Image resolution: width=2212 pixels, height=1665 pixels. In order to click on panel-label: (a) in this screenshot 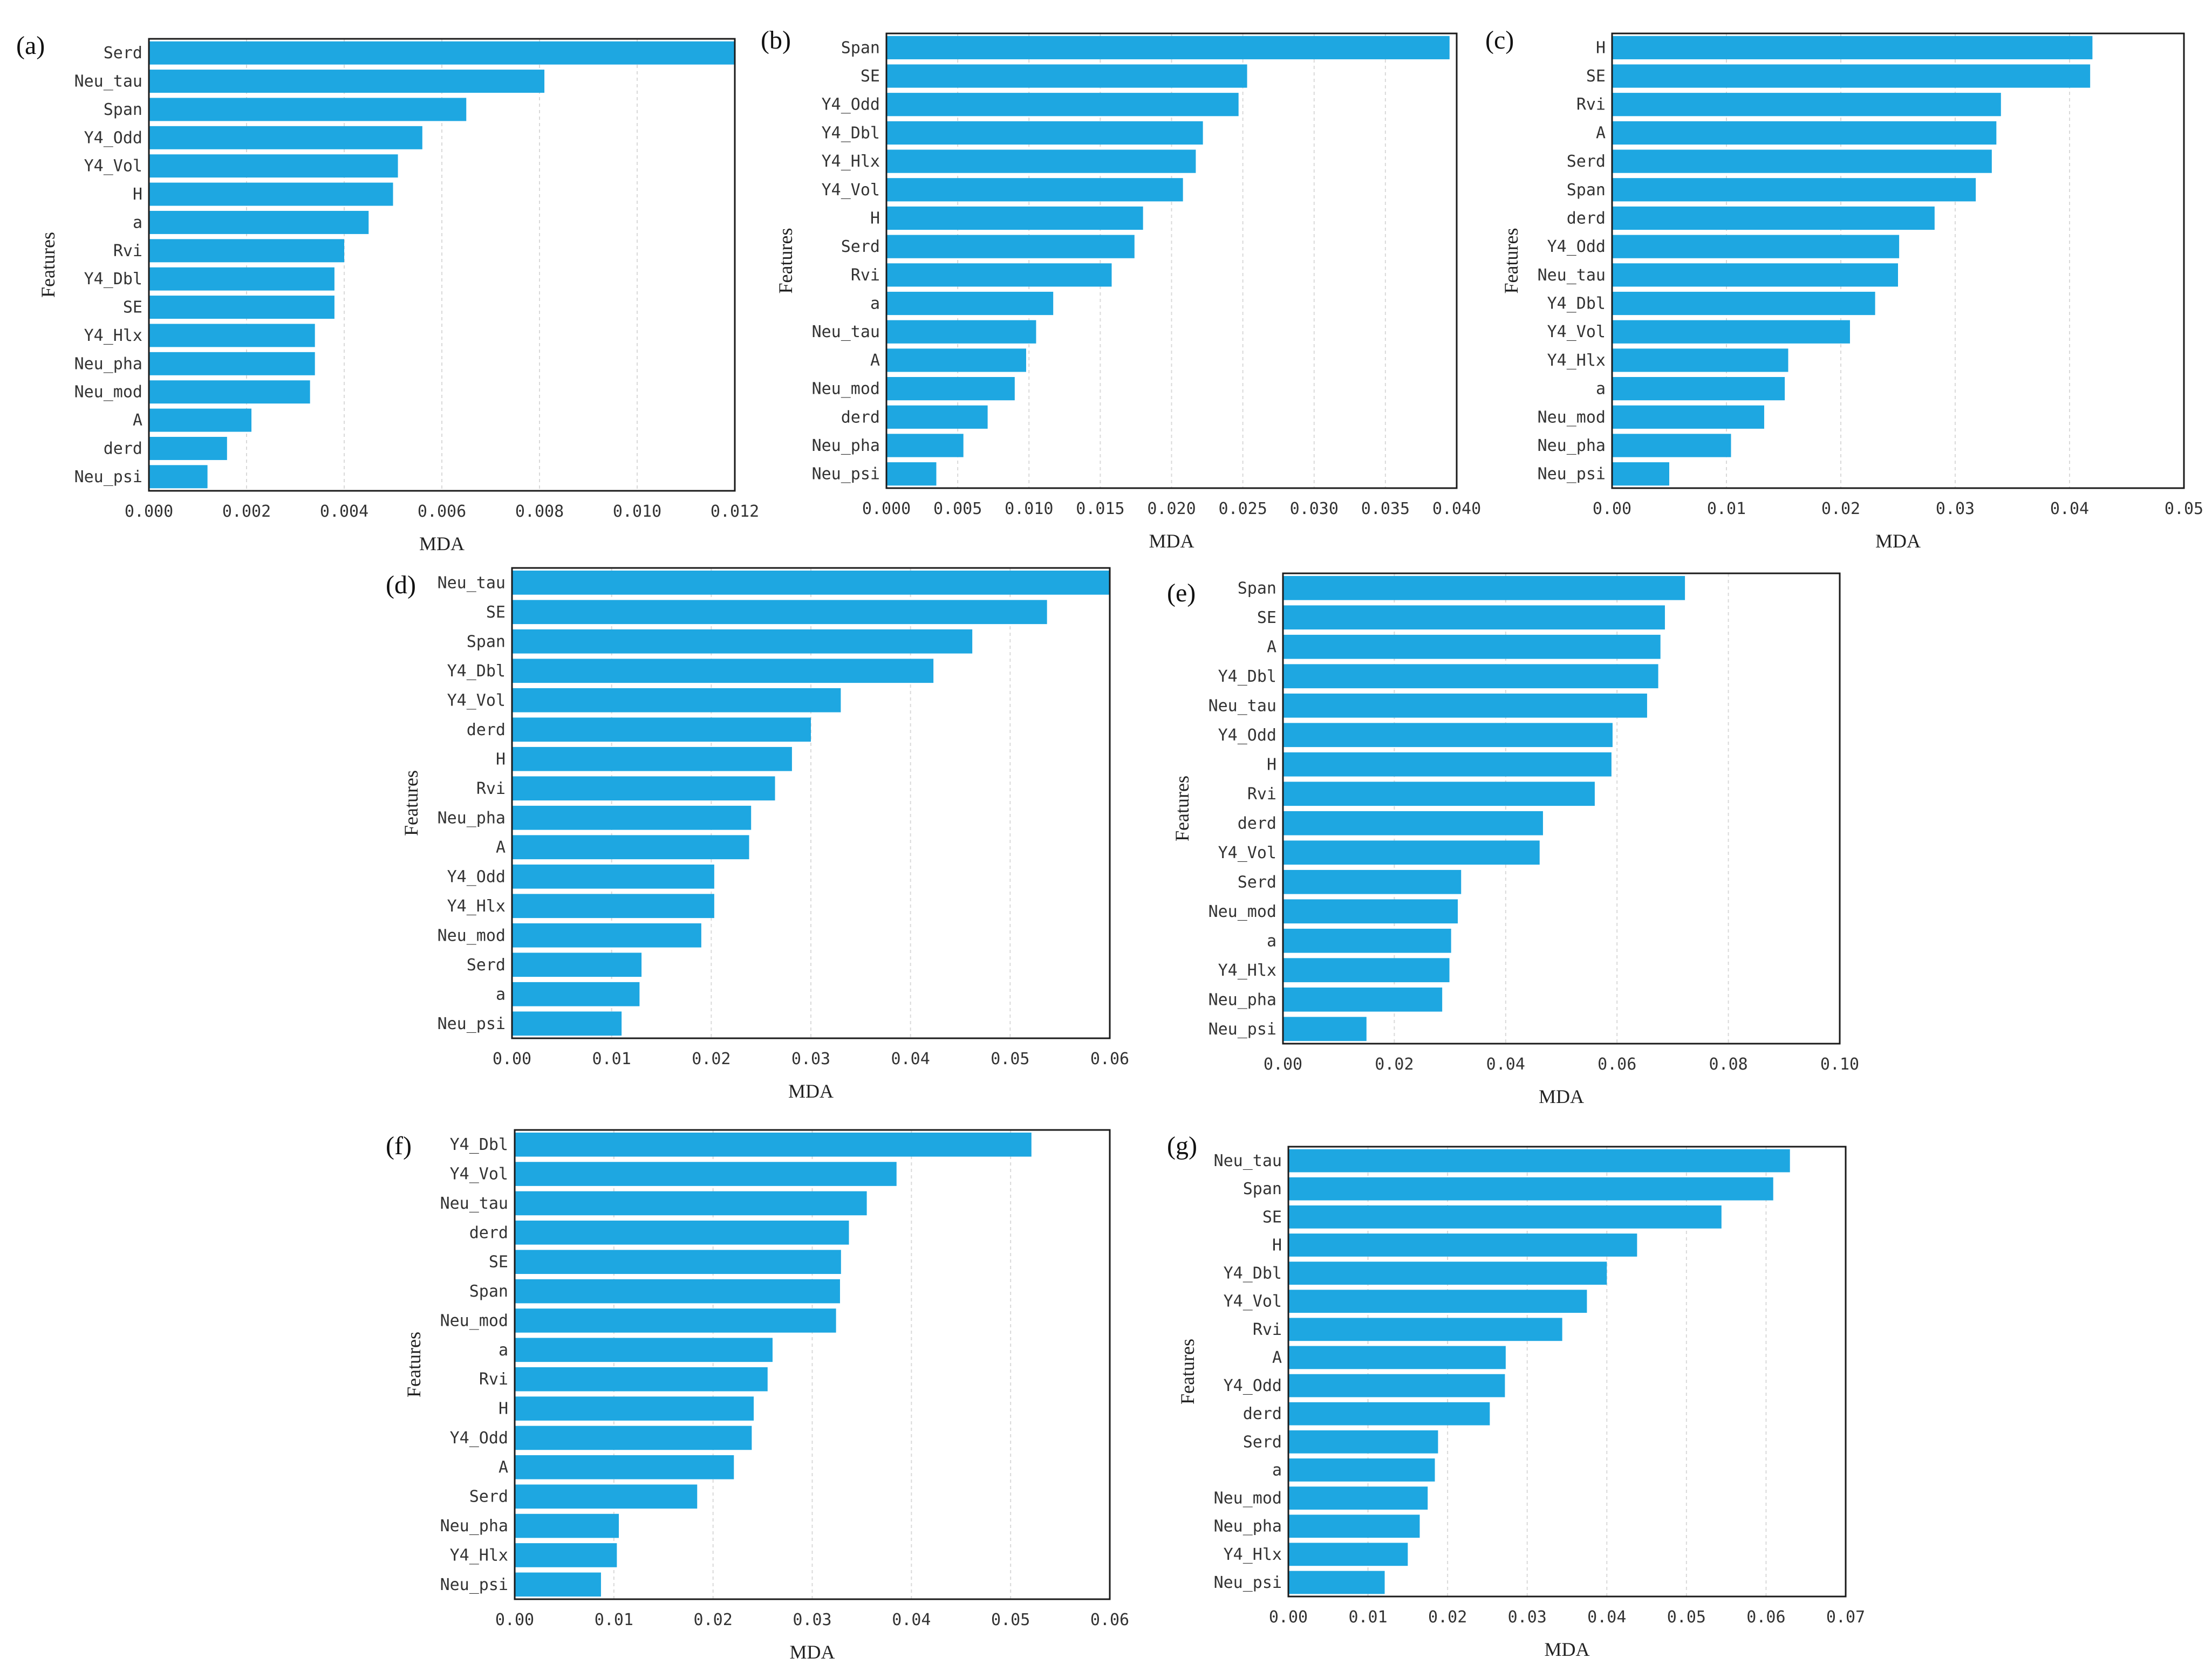, I will do `click(30, 45)`.